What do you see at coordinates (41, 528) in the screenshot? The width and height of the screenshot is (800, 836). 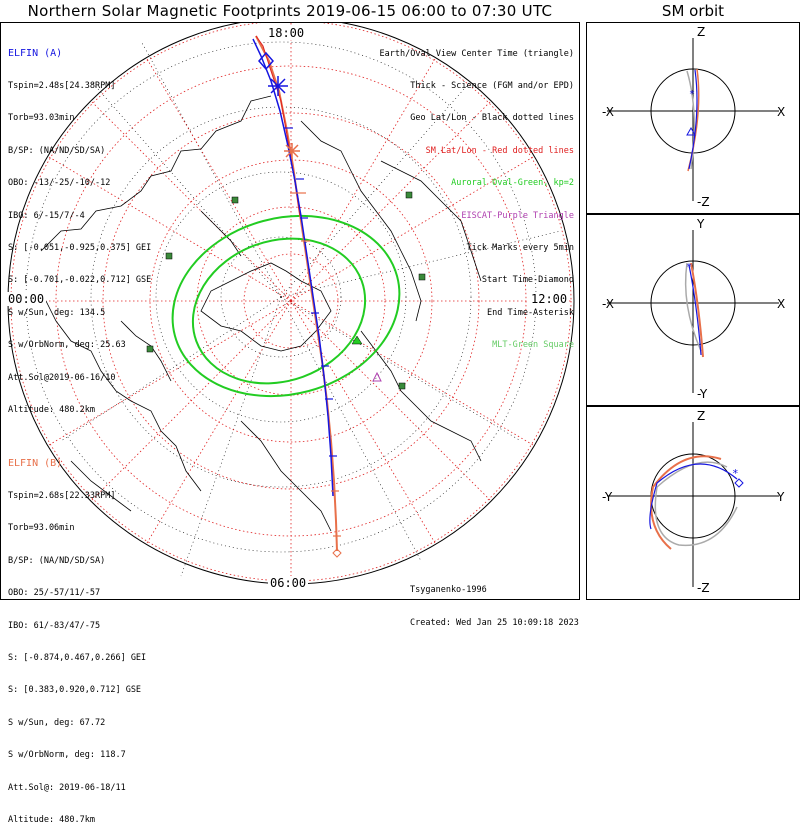 I see `elfin-b-line: Torb=93.06min` at bounding box center [41, 528].